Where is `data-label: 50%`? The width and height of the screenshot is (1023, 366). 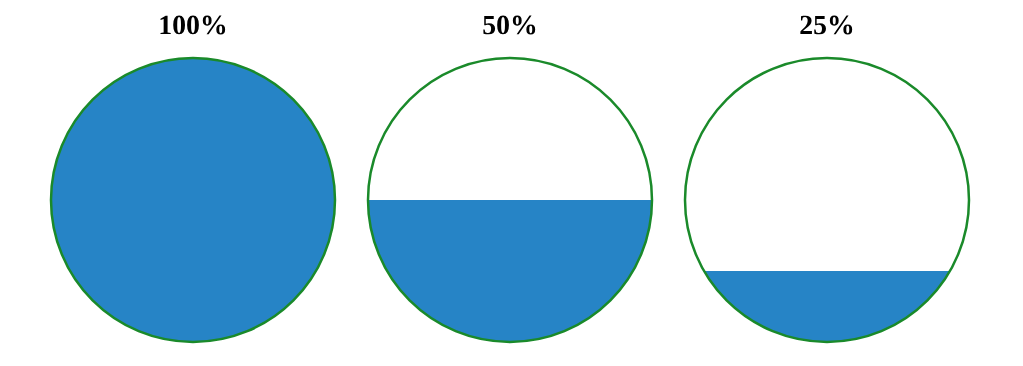
data-label: 50% is located at coordinates (509, 25).